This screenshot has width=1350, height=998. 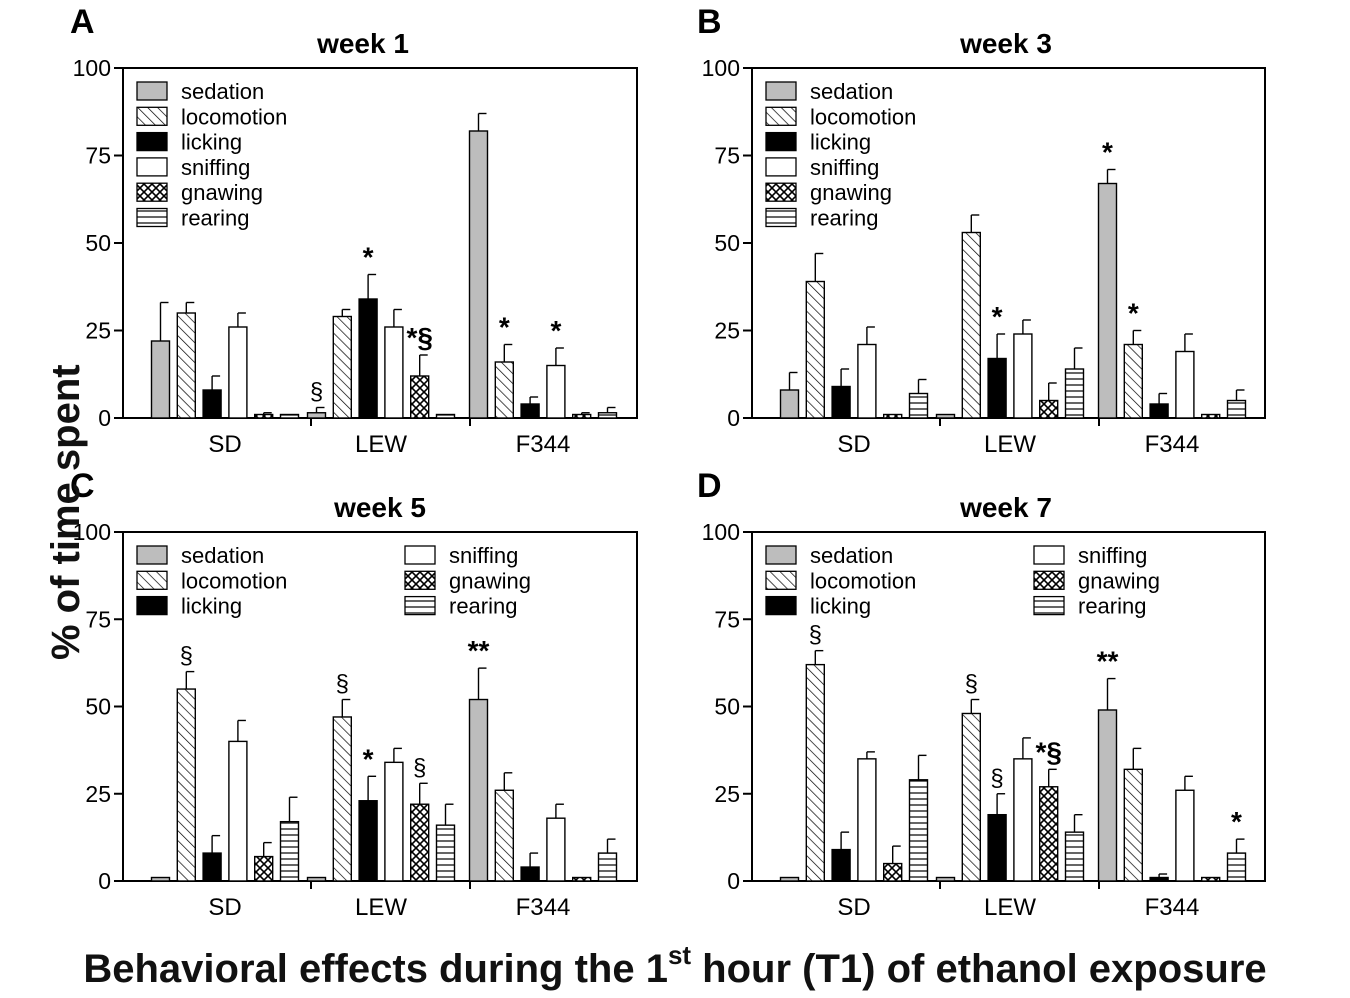 I want to click on panel-letter: D, so click(x=709, y=486).